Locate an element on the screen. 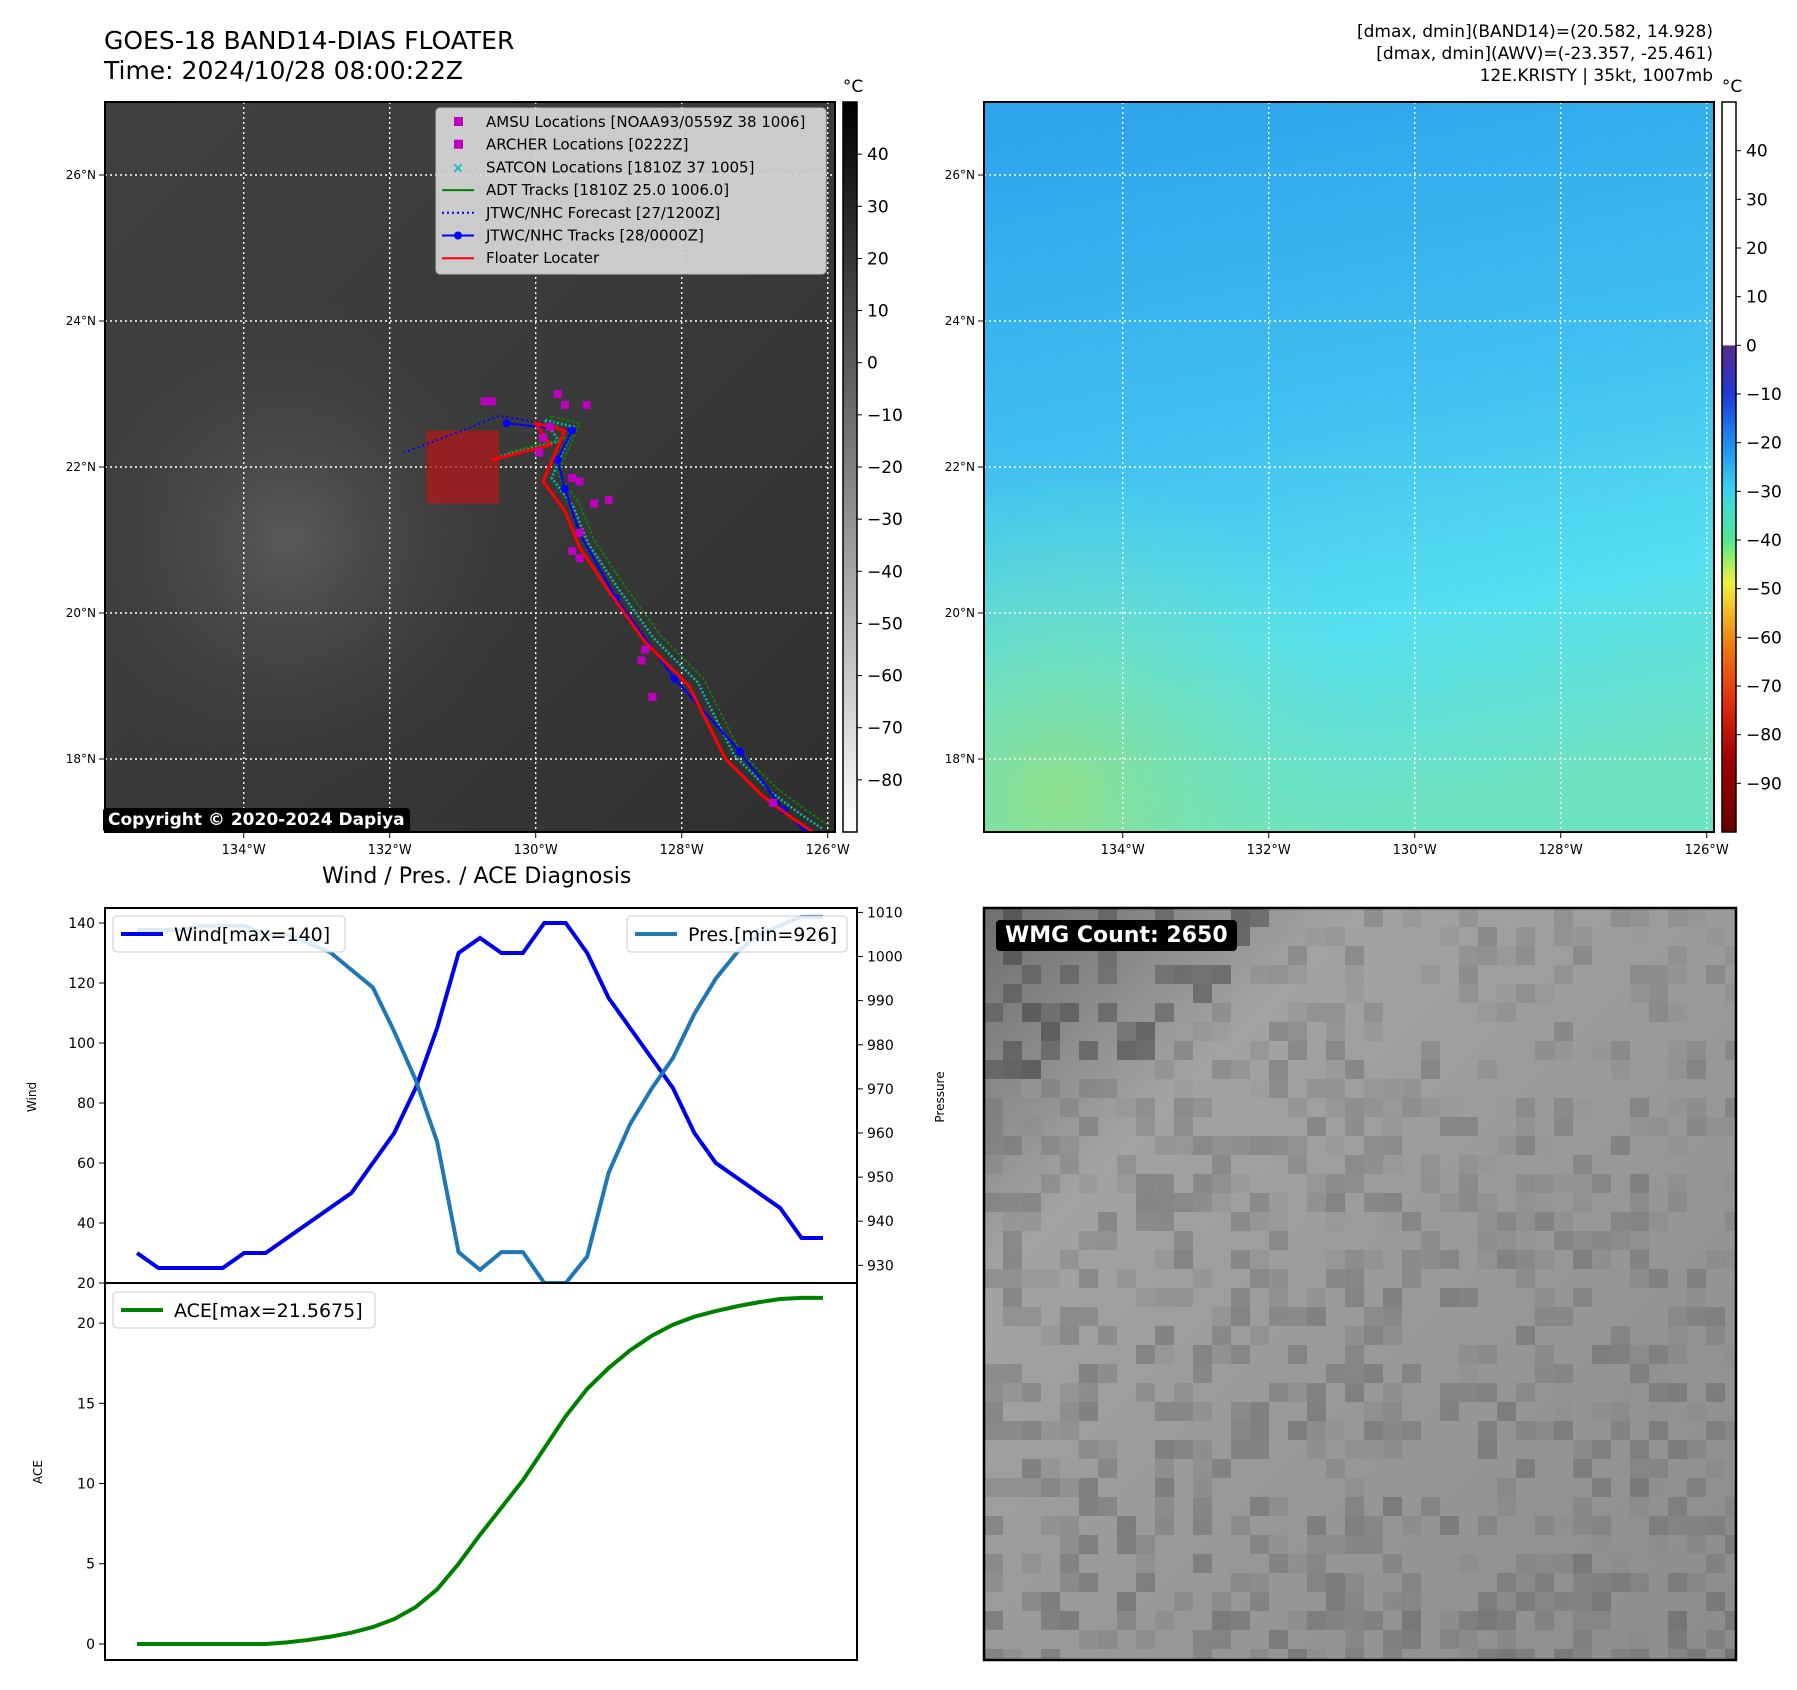 This screenshot has width=1797, height=1690. wind-legend-box is located at coordinates (229, 934).